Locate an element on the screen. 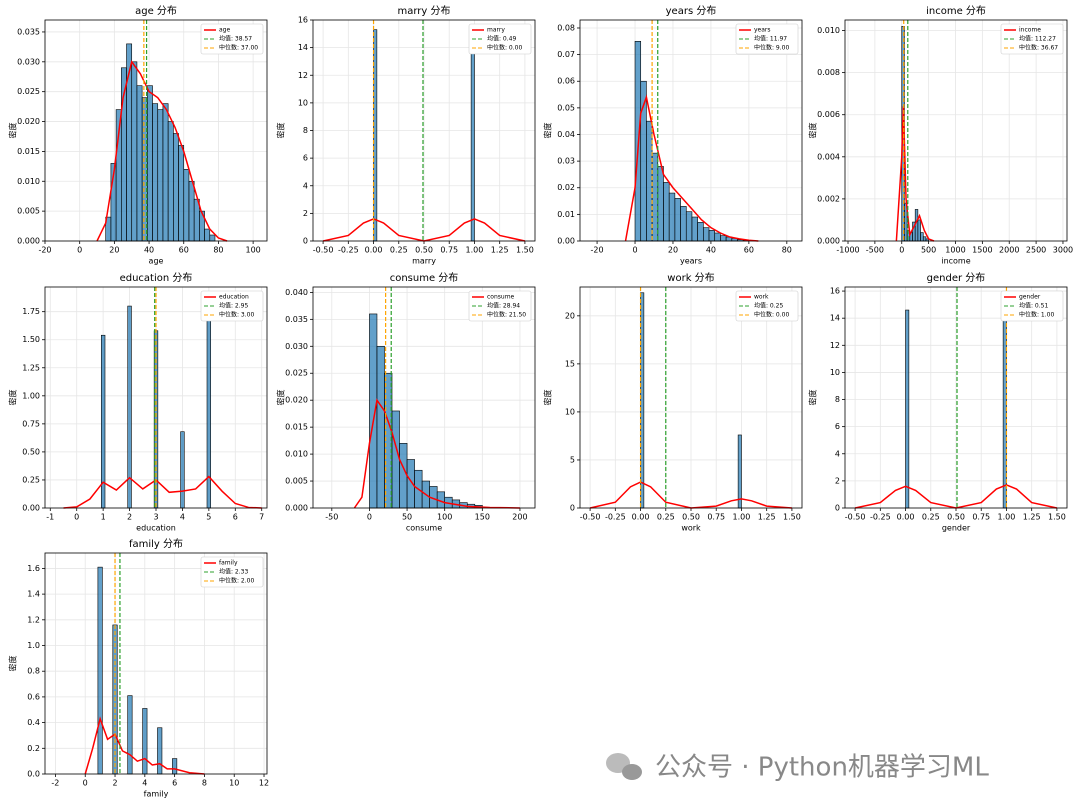  x-tick-label: -20 is located at coordinates (44, 250).